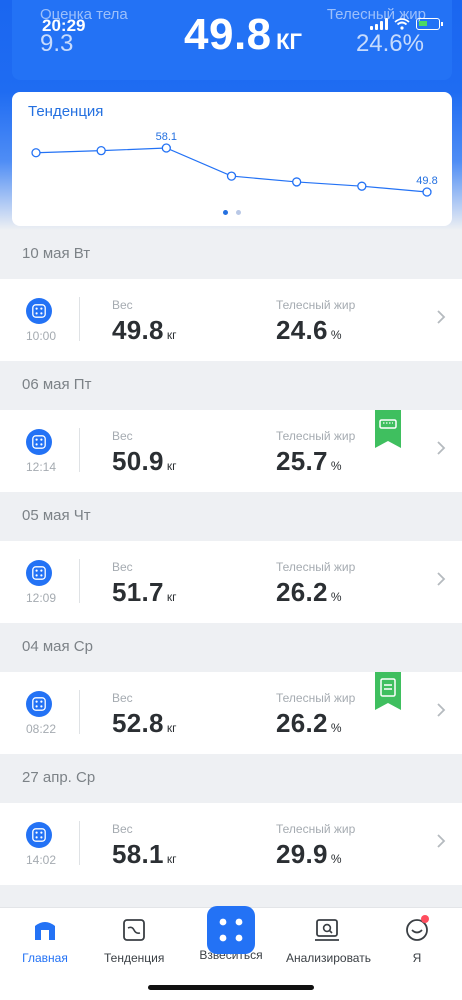  What do you see at coordinates (138, 592) in the screenshot?
I see `weight-number: 51.7` at bounding box center [138, 592].